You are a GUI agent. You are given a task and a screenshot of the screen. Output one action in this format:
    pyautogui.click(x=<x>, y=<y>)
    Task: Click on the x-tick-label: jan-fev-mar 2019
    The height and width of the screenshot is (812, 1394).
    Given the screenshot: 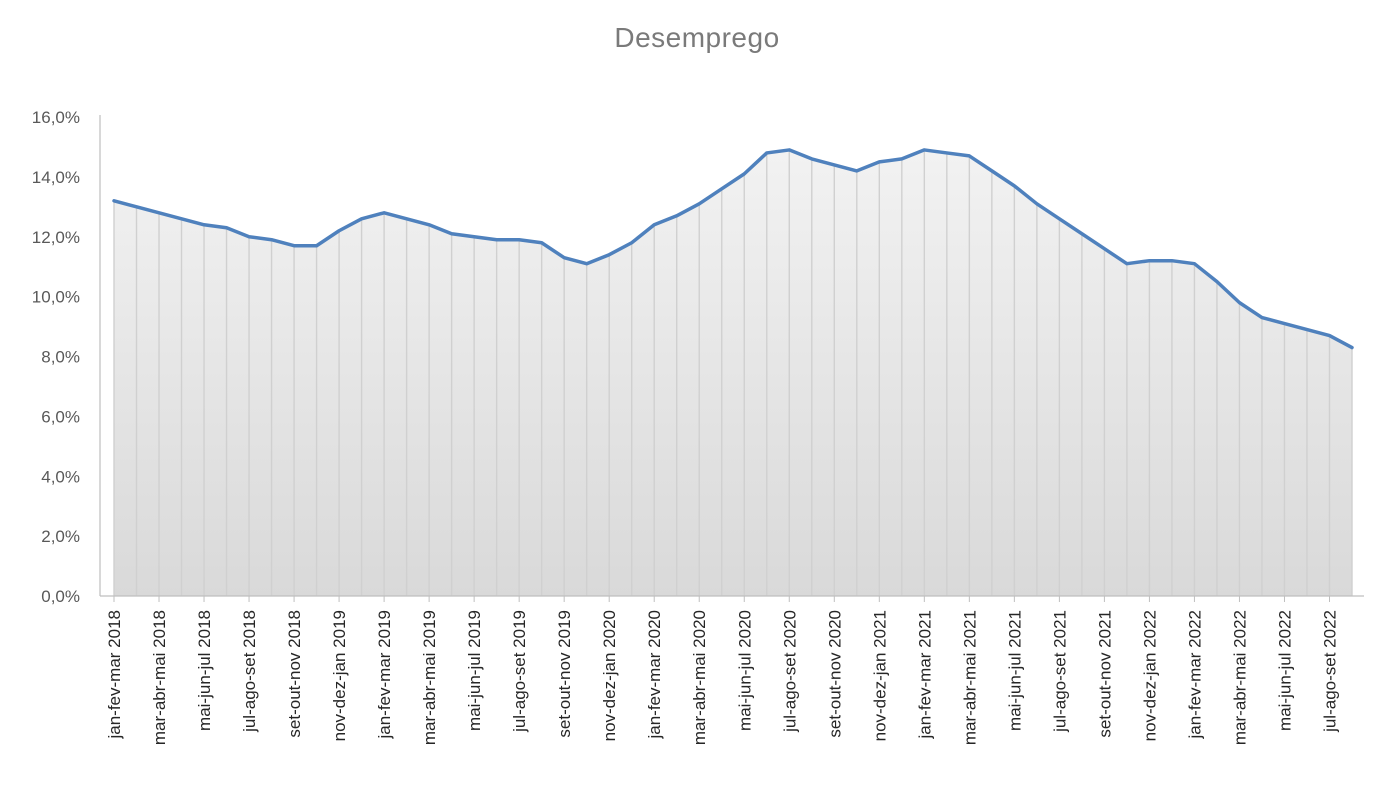 What is the action you would take?
    pyautogui.click(x=384, y=675)
    